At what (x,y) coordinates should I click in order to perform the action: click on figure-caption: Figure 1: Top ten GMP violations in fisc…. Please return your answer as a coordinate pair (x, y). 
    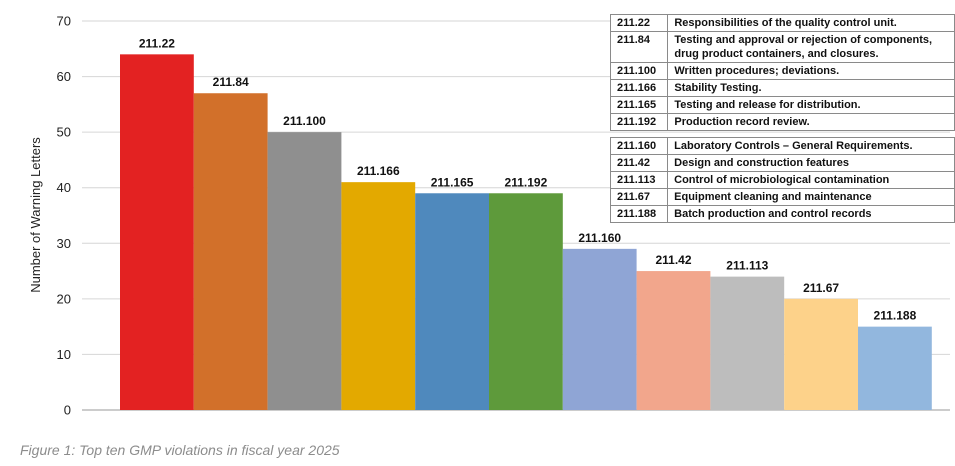
    Looking at the image, I should click on (180, 450).